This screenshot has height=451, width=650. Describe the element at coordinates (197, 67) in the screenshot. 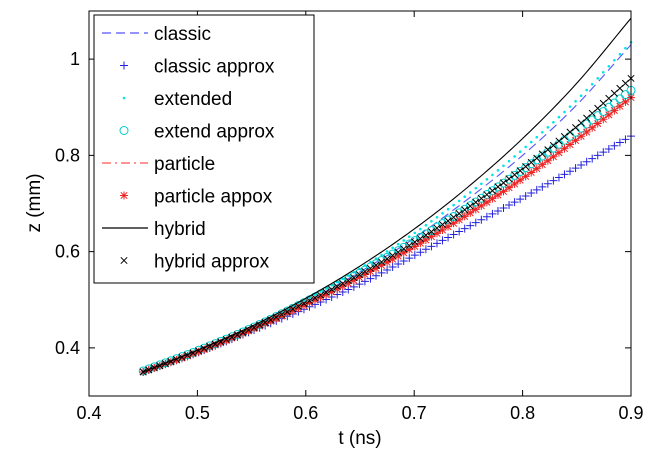

I see `legend-item: classic approx` at that location.